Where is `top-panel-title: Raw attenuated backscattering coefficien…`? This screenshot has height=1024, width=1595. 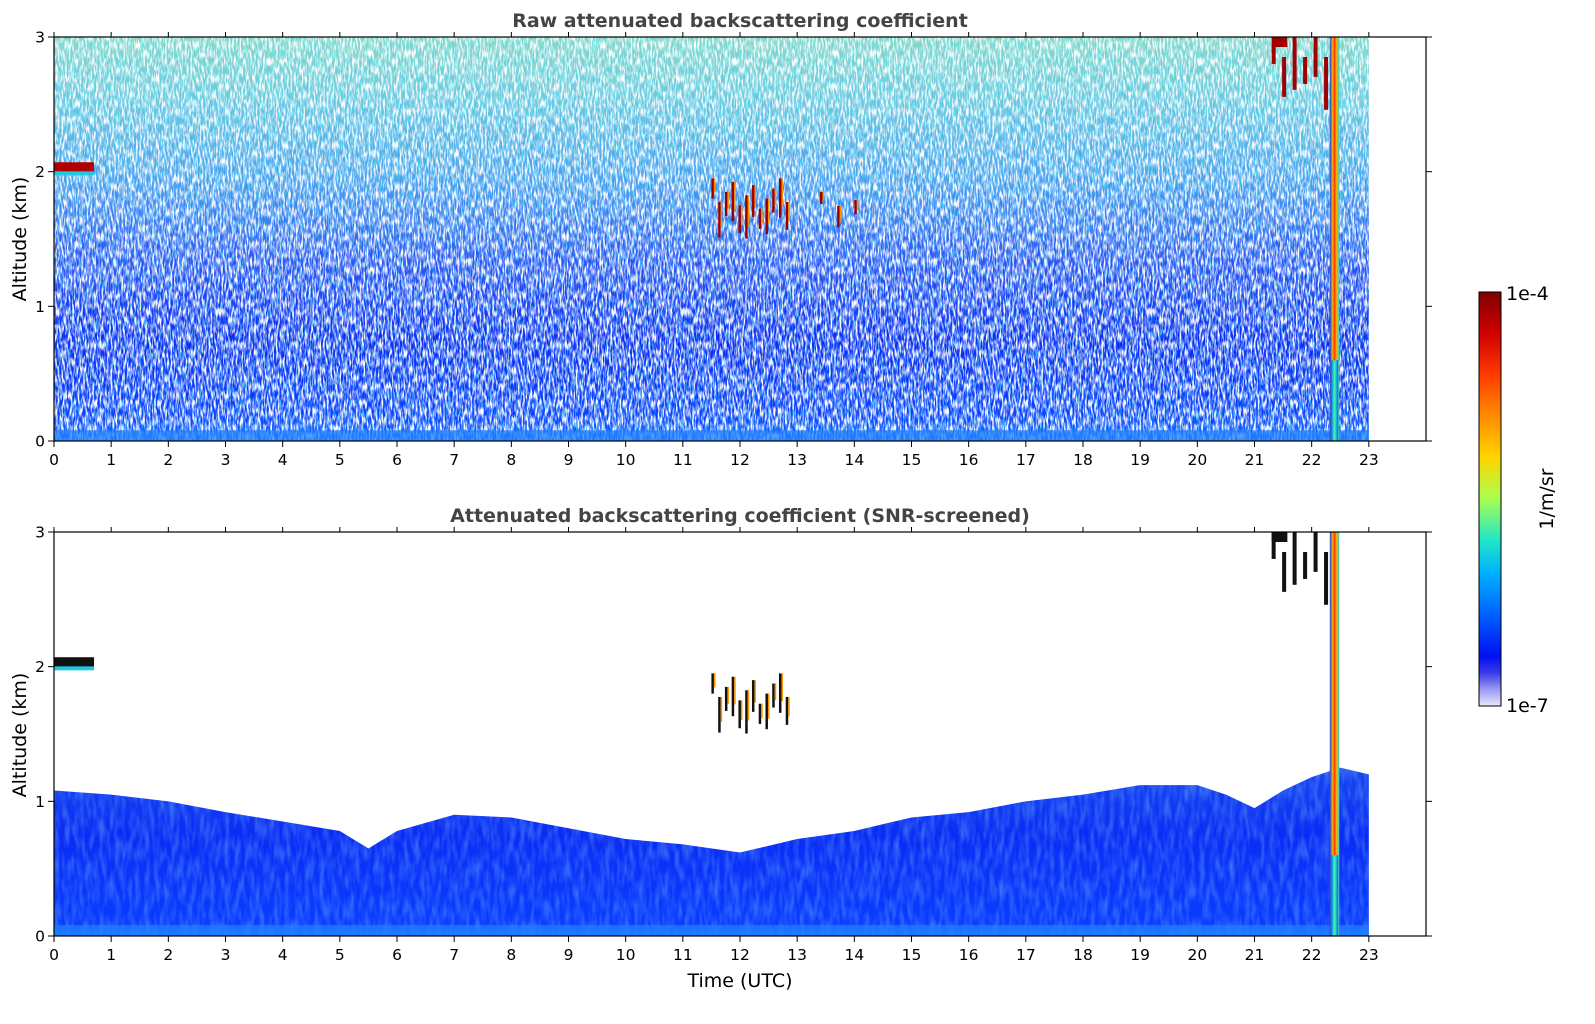
top-panel-title: Raw attenuated backscattering coefficien… is located at coordinates (740, 21).